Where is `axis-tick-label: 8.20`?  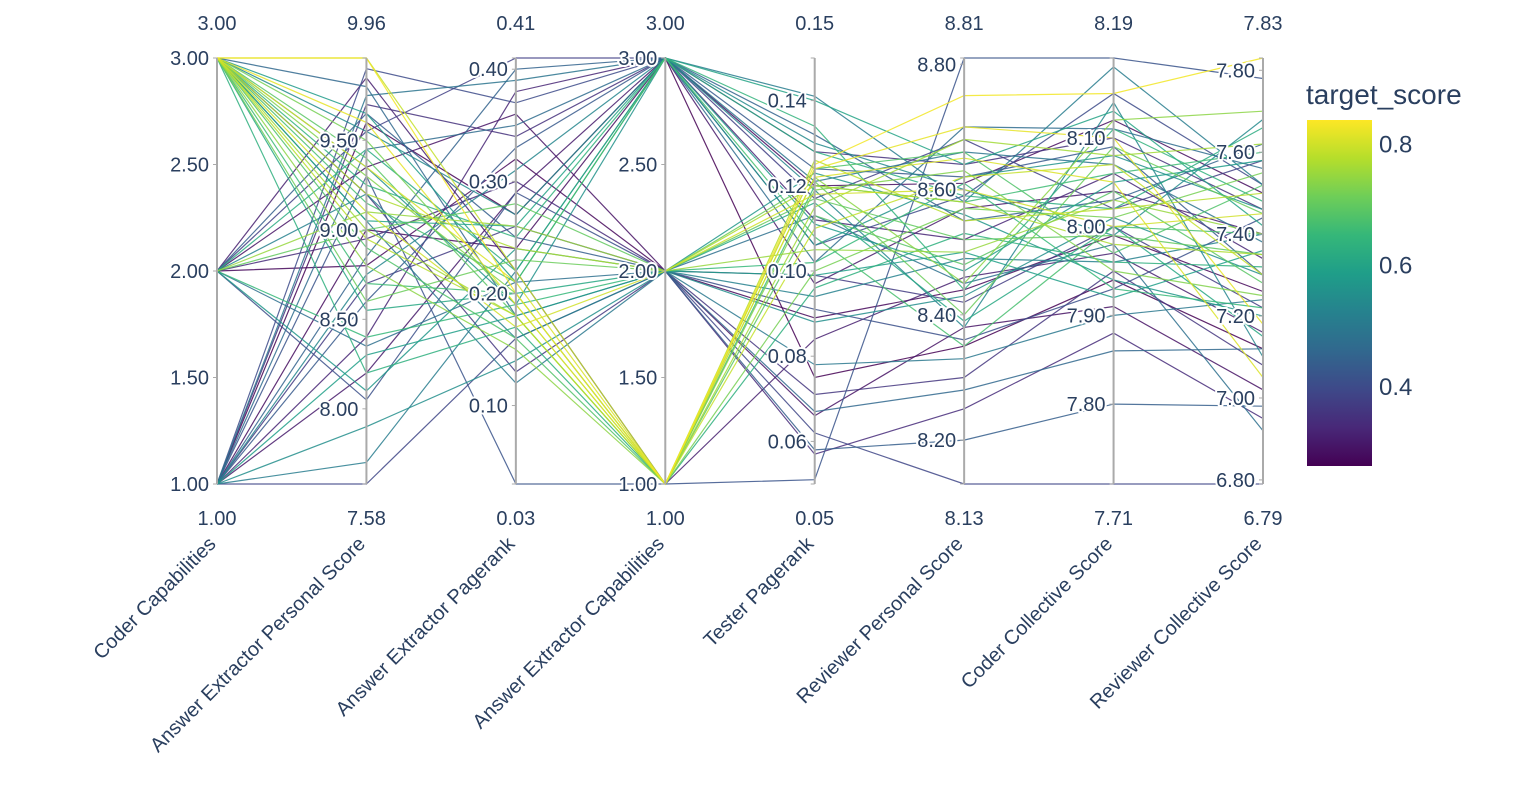
axis-tick-label: 8.20 is located at coordinates (936, 441).